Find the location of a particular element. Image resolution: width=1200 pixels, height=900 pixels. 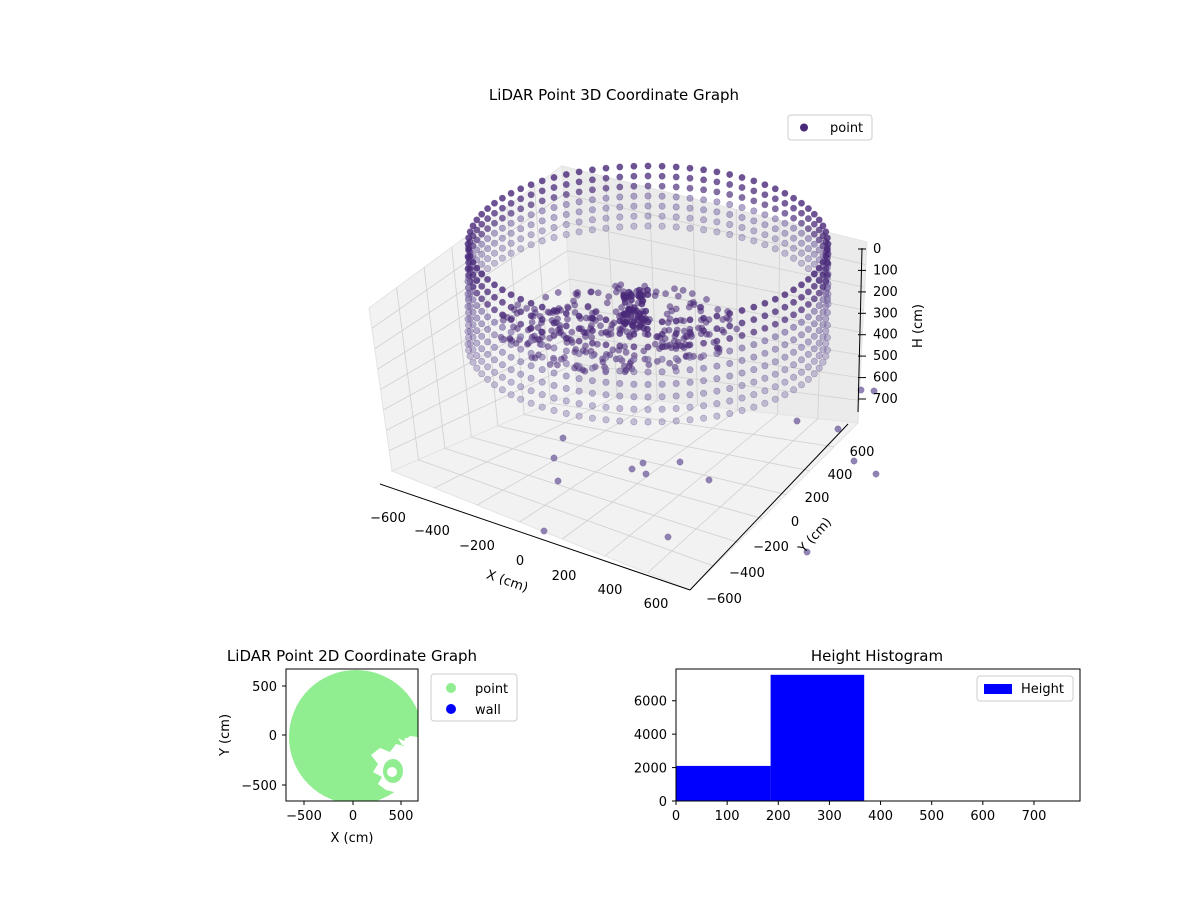

chart2d-legend-point-label: point is located at coordinates (491, 689).